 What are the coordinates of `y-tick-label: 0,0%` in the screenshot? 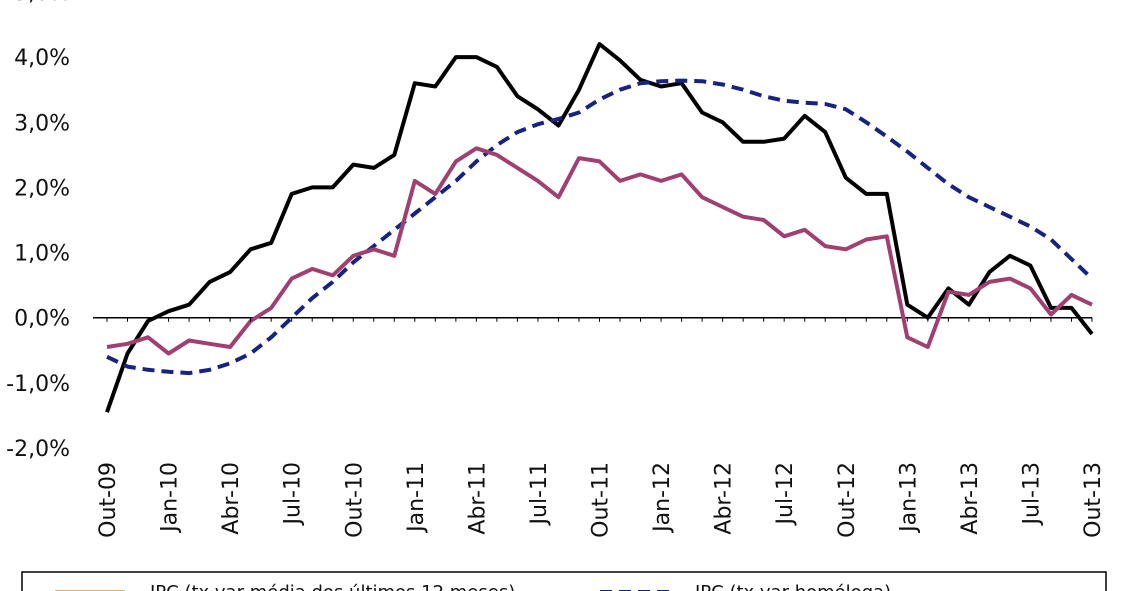 It's located at (42, 319).